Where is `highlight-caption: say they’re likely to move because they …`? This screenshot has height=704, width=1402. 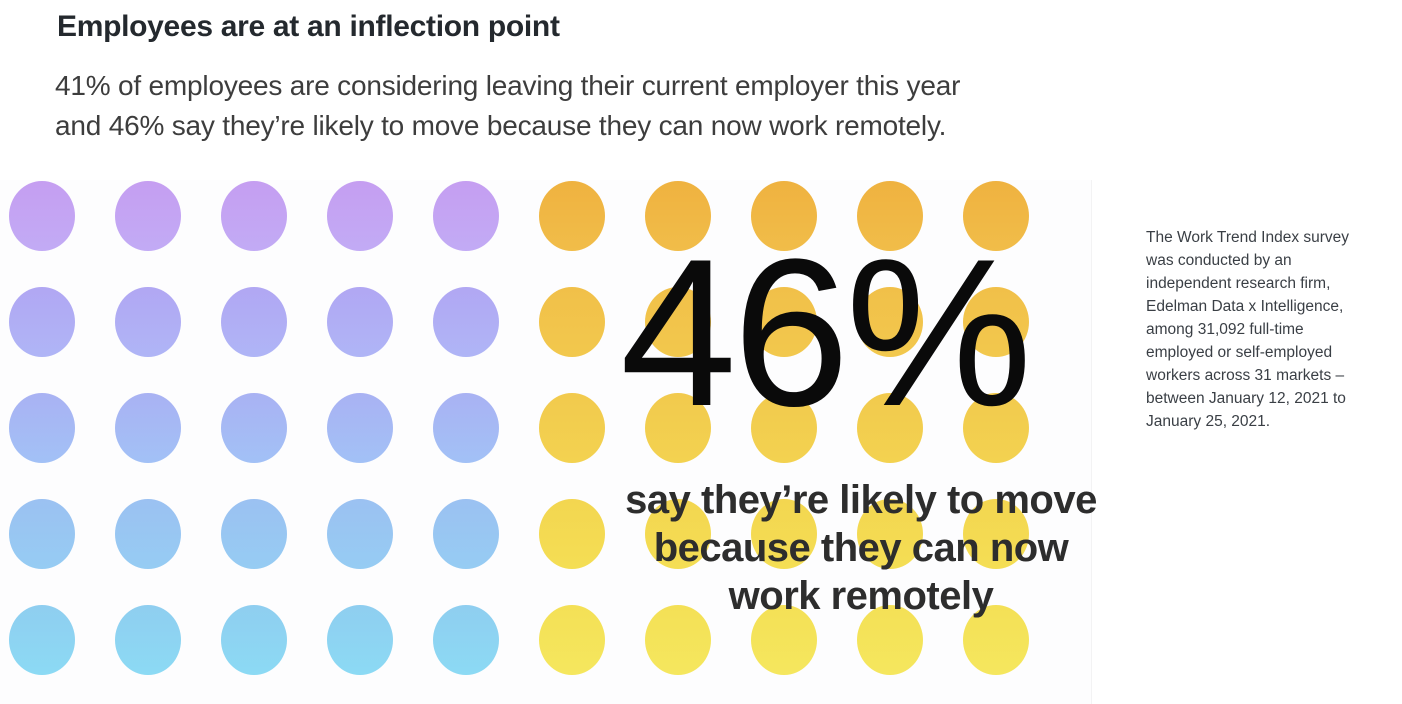 highlight-caption: say they’re likely to move because they … is located at coordinates (861, 548).